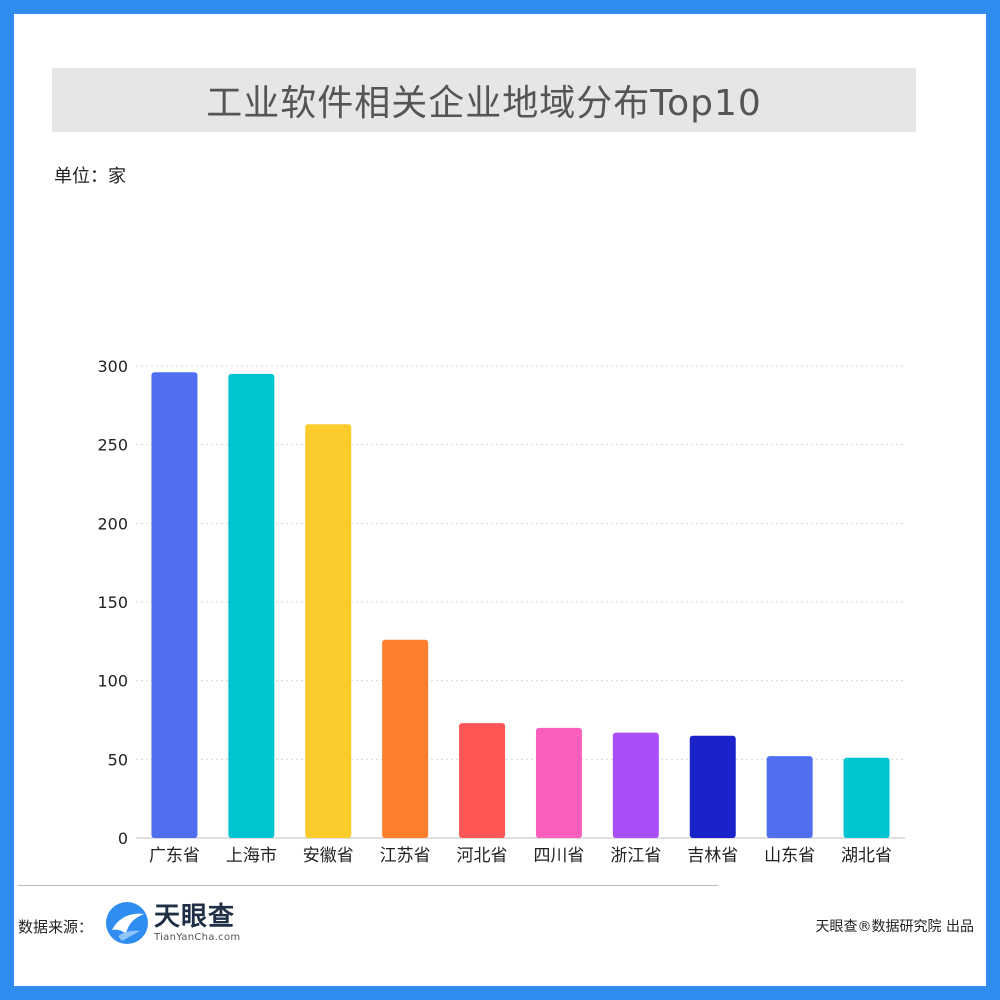 This screenshot has height=1000, width=1000. What do you see at coordinates (866, 856) in the screenshot?
I see `x-tick-label: 湖北省` at bounding box center [866, 856].